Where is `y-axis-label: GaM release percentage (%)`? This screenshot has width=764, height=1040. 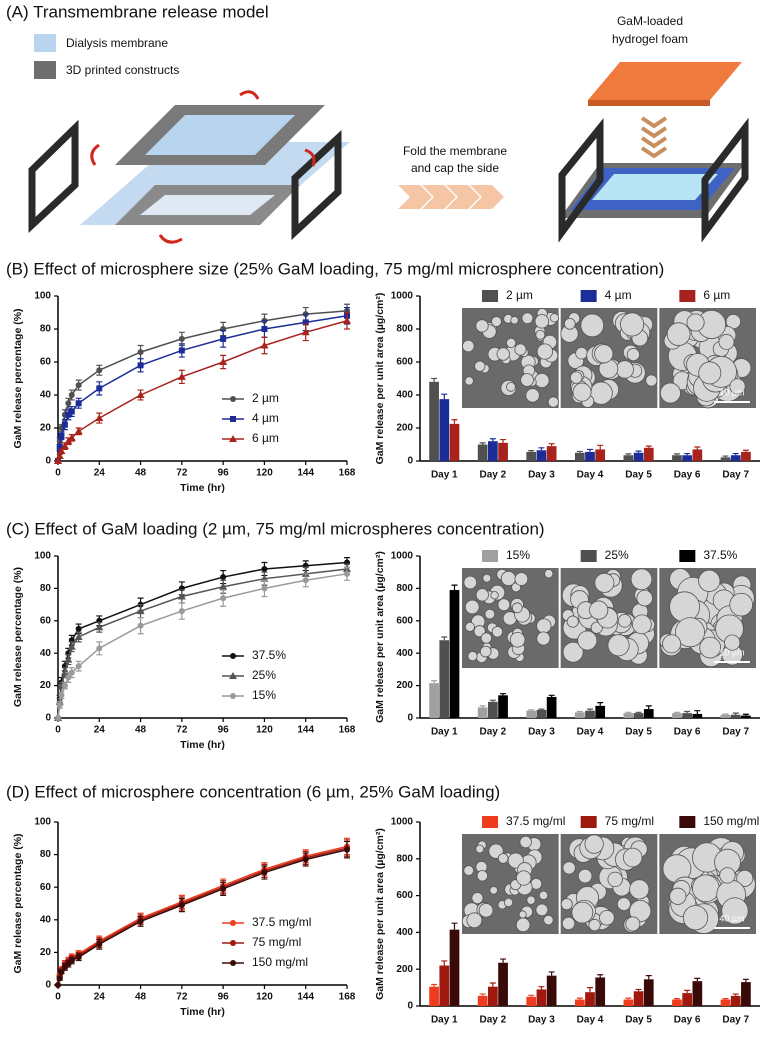 y-axis-label: GaM release percentage (%) is located at coordinates (18, 378).